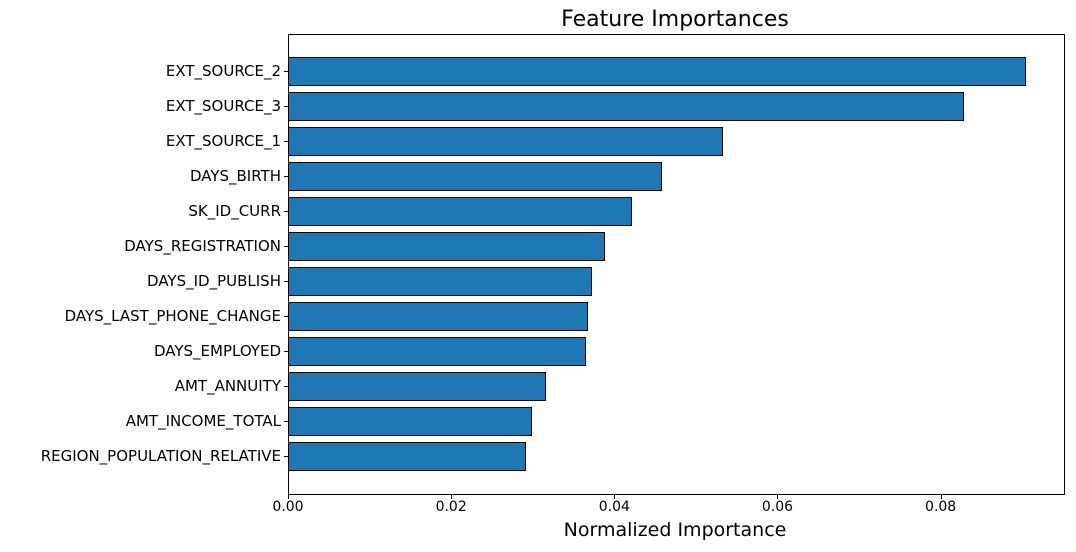 This screenshot has width=1076, height=552. I want to click on x-axis-label: Normalized Importance, so click(675, 530).